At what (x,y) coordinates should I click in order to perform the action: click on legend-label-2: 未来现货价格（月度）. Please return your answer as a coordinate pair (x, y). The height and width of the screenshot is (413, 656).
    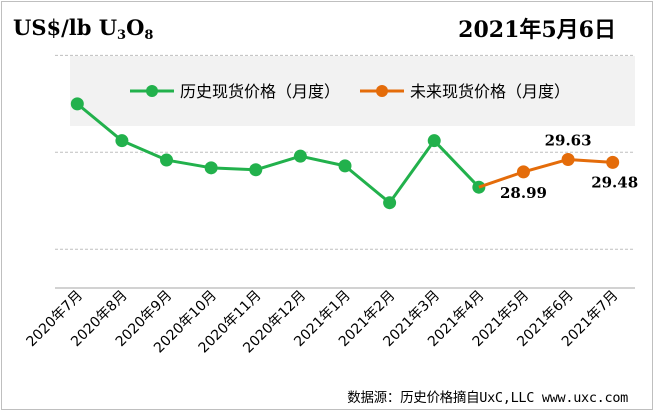
    Looking at the image, I should click on (490, 91).